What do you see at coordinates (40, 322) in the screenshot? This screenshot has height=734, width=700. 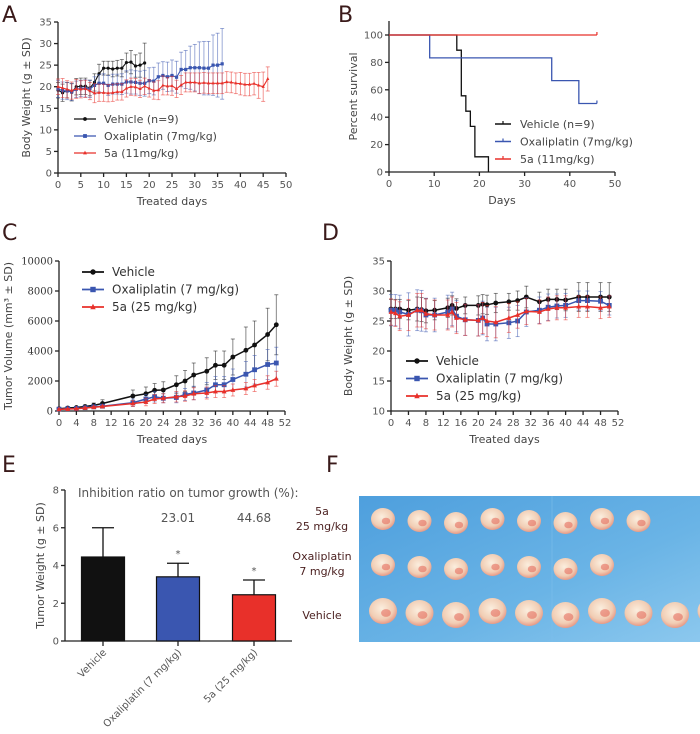 I see `y-tick-label: 6000` at bounding box center [40, 322].